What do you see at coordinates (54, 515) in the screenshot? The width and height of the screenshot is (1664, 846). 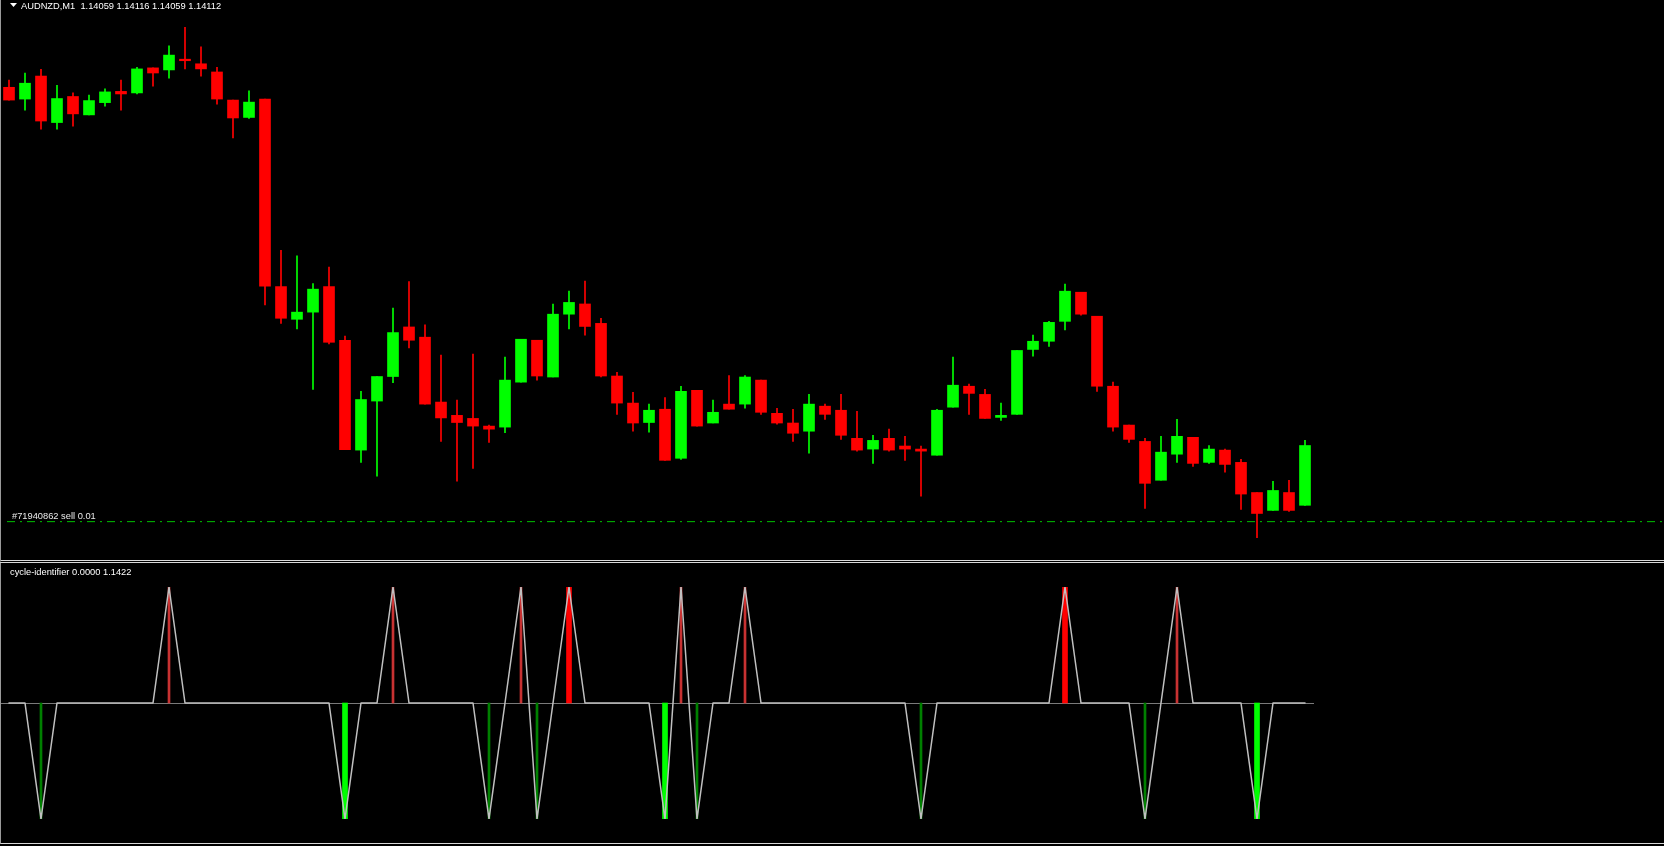 I see `ref-line-label: #71940862 sell 0.01` at bounding box center [54, 515].